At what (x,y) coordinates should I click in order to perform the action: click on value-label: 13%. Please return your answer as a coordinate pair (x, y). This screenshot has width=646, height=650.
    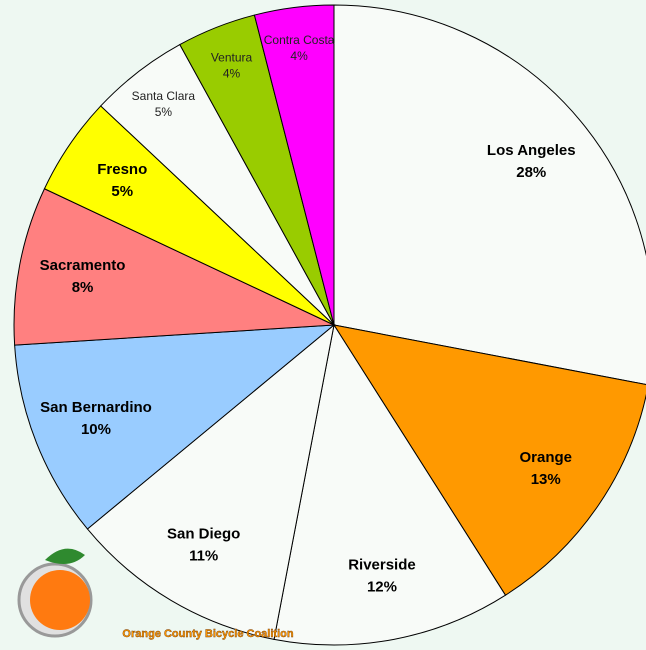
    Looking at the image, I should click on (546, 479).